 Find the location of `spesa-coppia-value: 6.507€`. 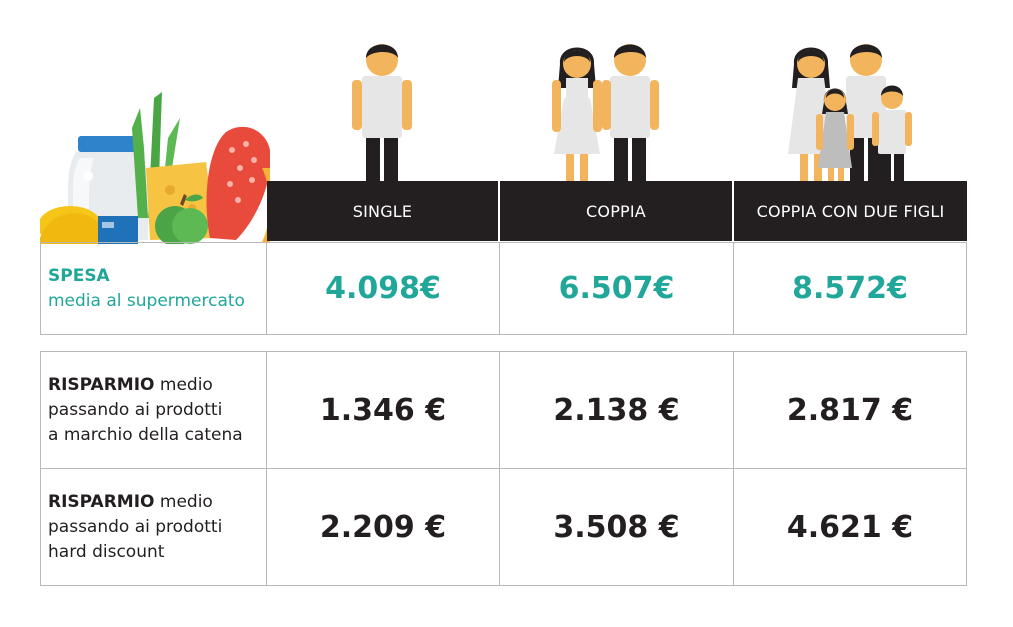

spesa-coppia-value: 6.507€ is located at coordinates (616, 288).